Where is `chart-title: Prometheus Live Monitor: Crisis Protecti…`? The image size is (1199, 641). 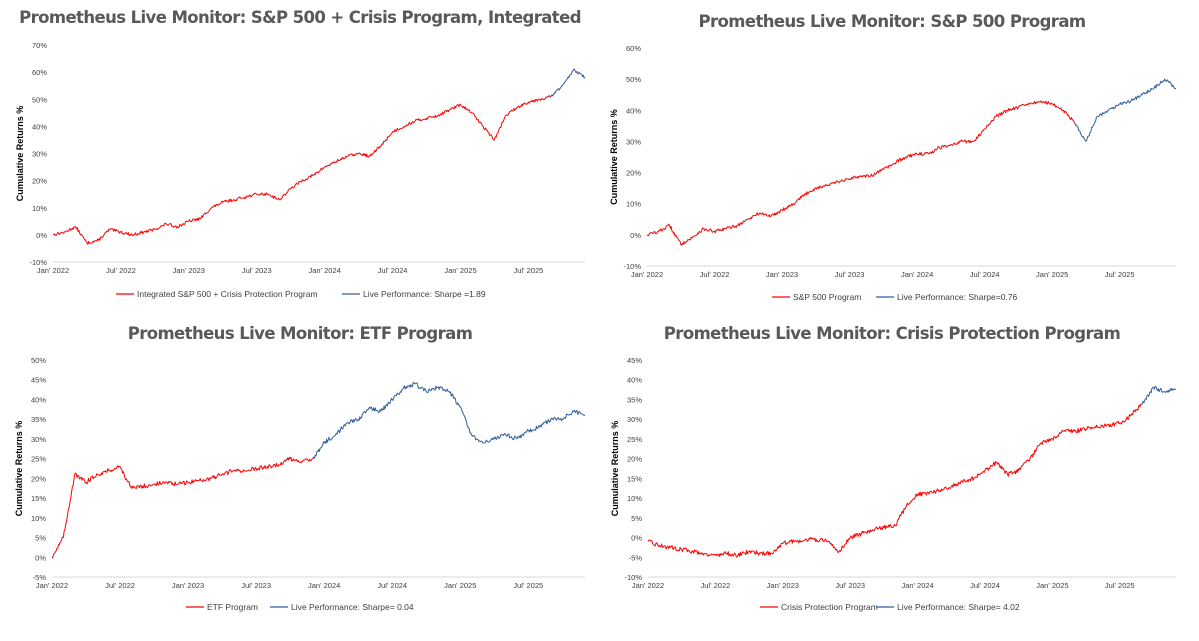
chart-title: Prometheus Live Monitor: Crisis Protecti… is located at coordinates (892, 333).